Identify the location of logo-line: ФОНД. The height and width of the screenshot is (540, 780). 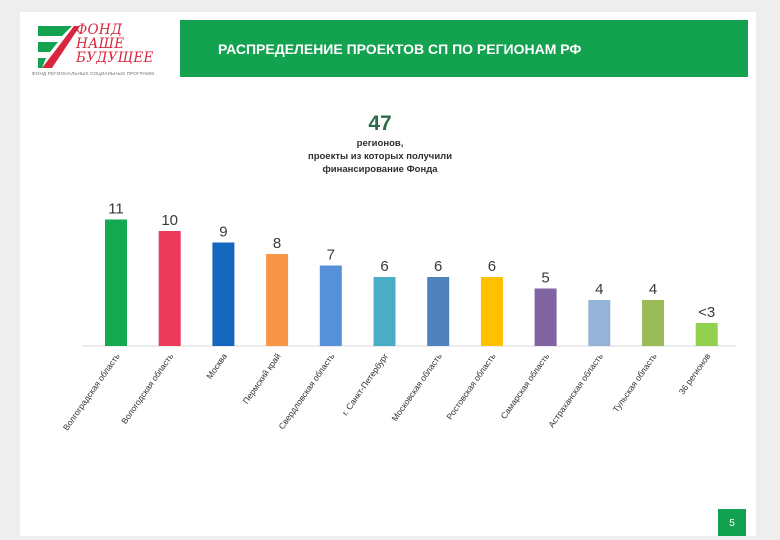
(99, 30).